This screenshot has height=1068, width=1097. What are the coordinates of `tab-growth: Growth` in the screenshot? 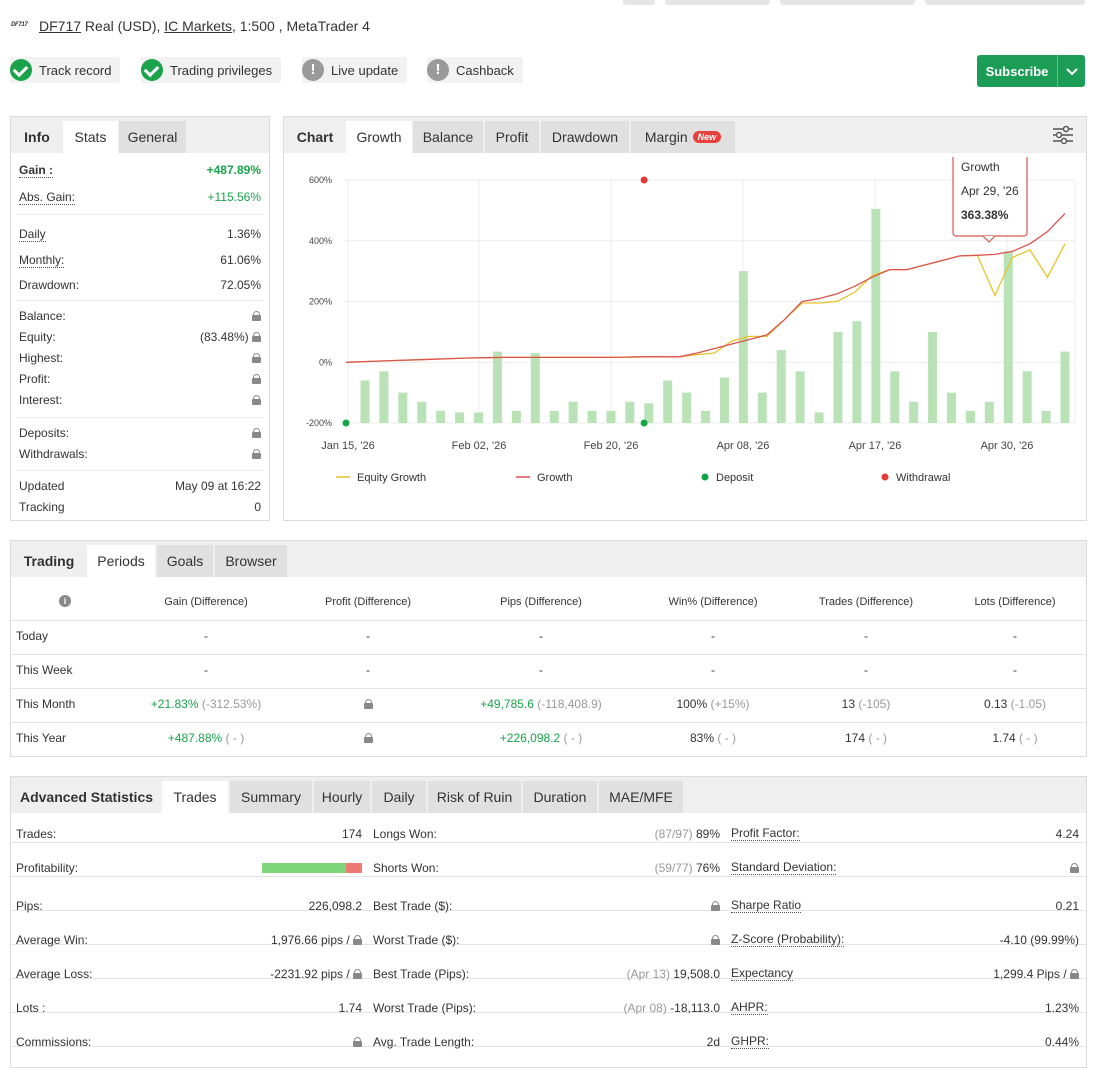 It's located at (379, 137).